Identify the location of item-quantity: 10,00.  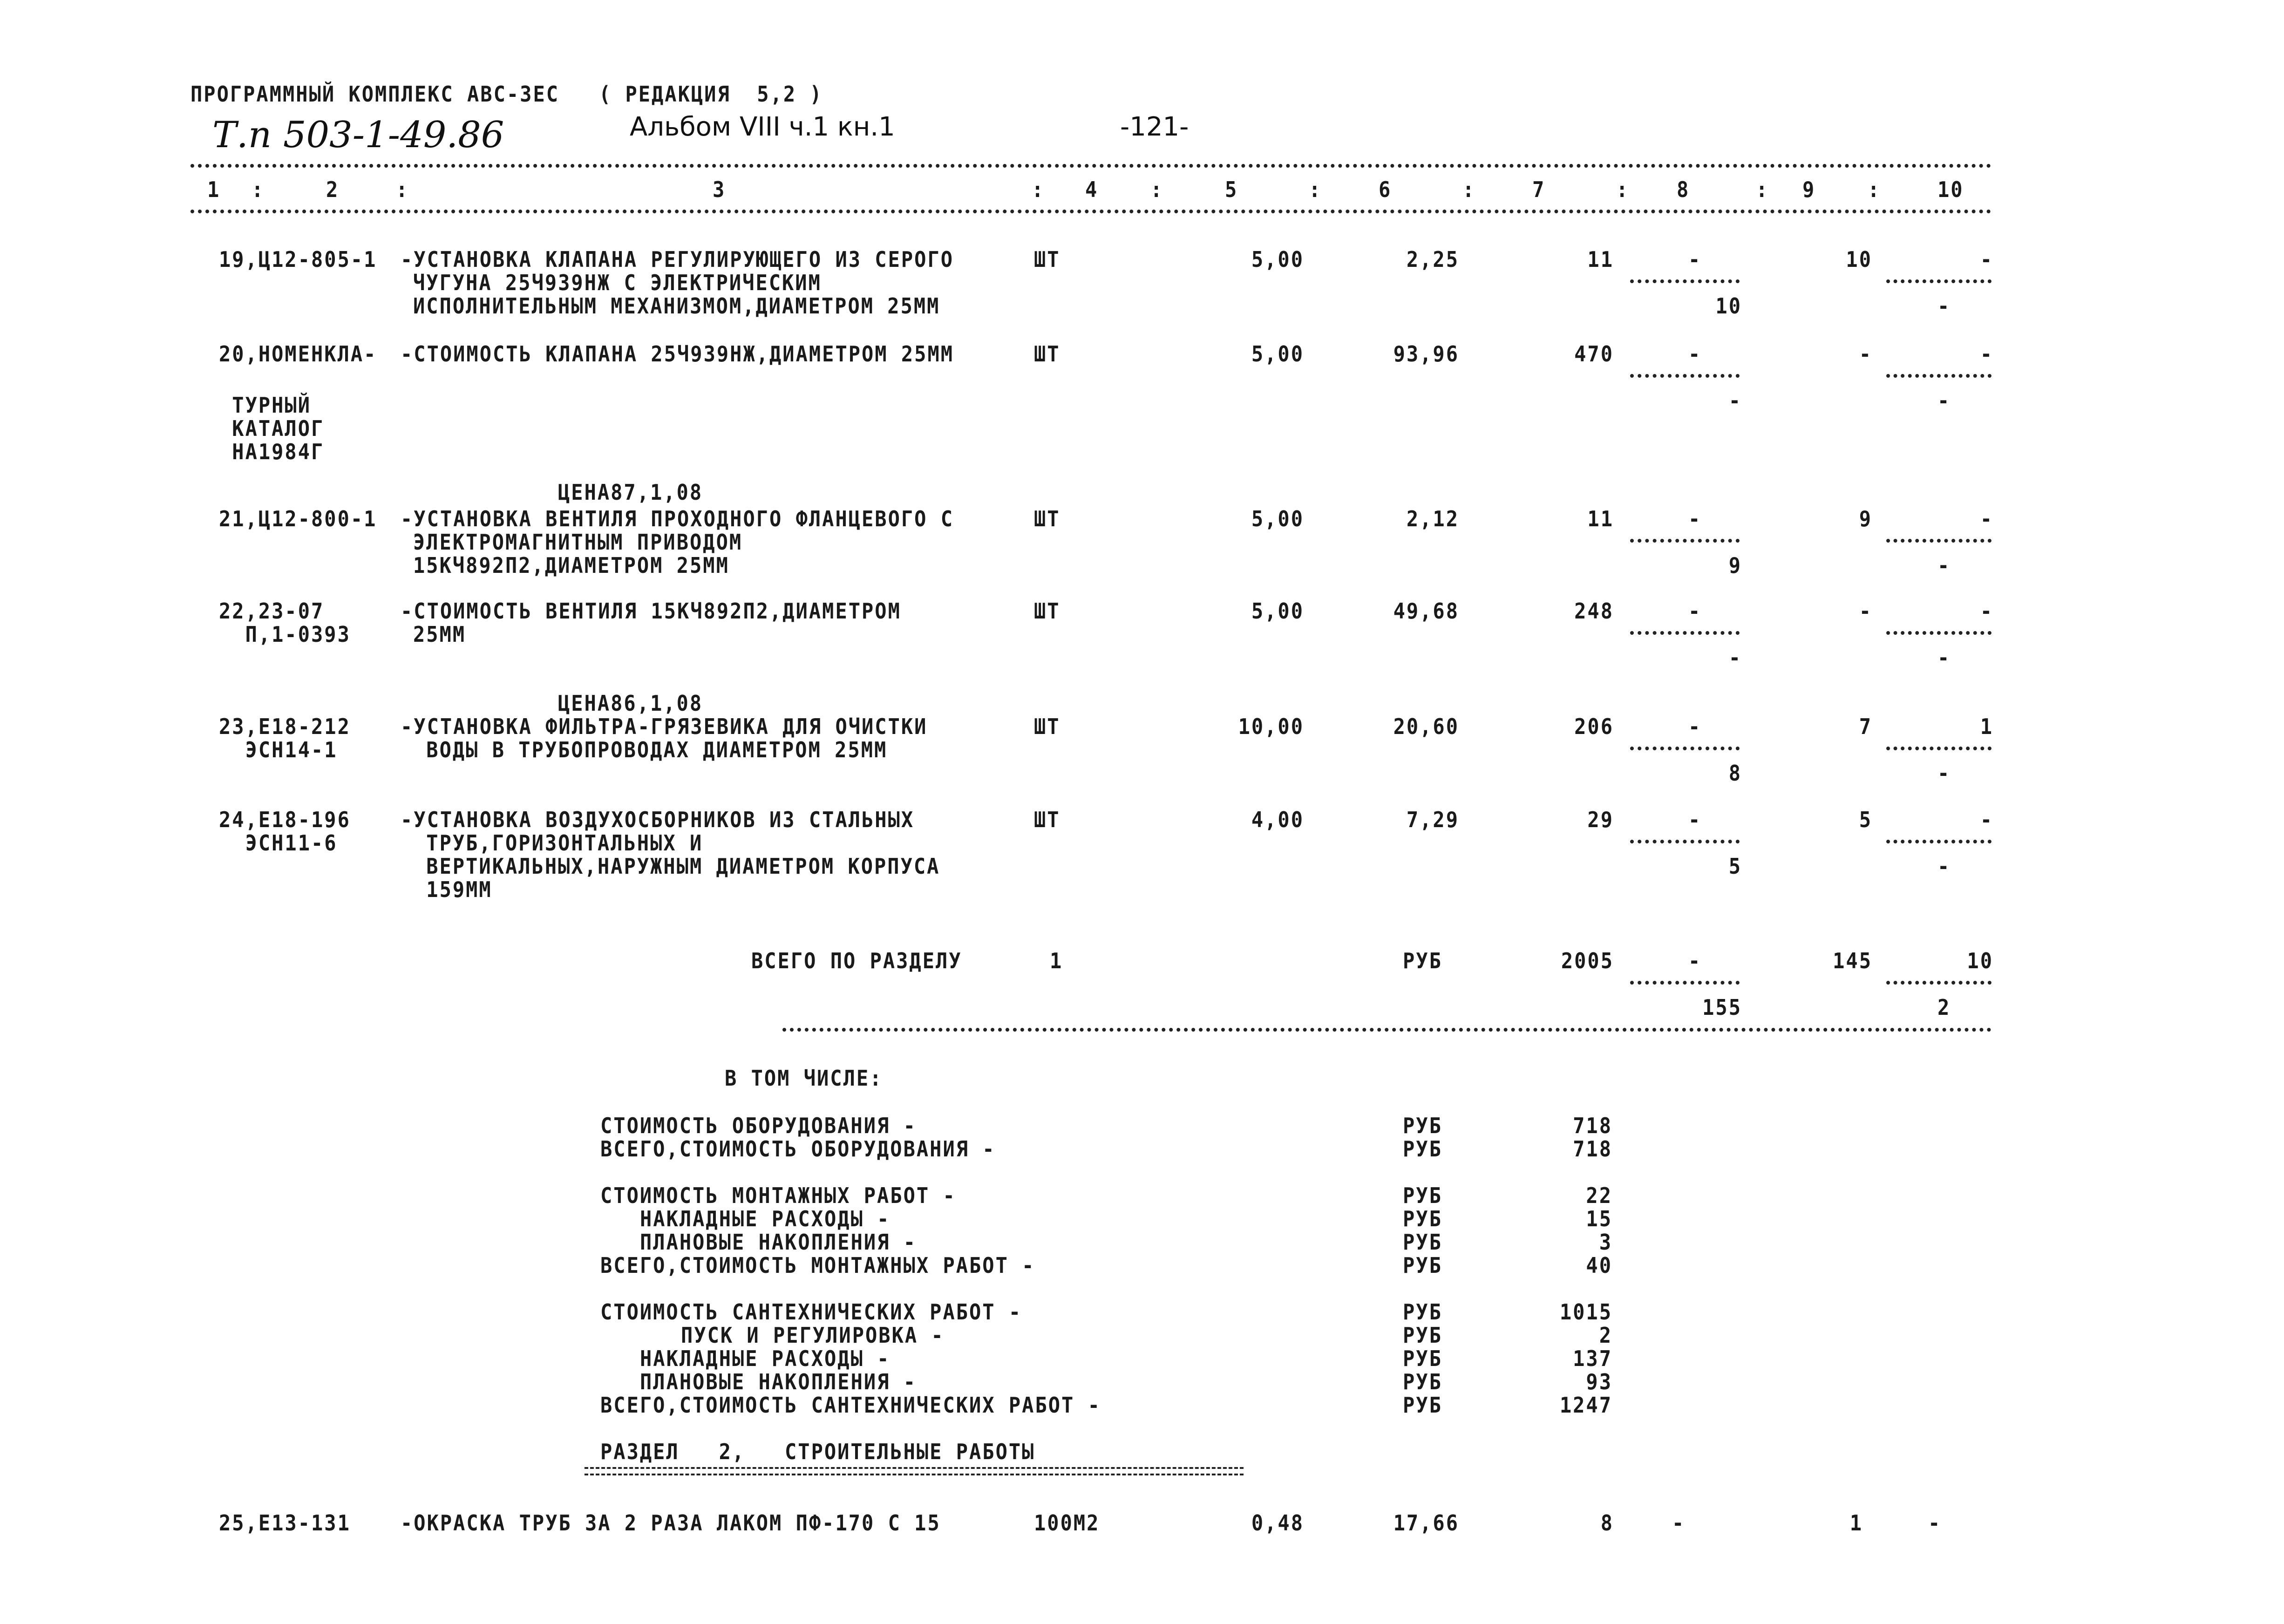
(1271, 726).